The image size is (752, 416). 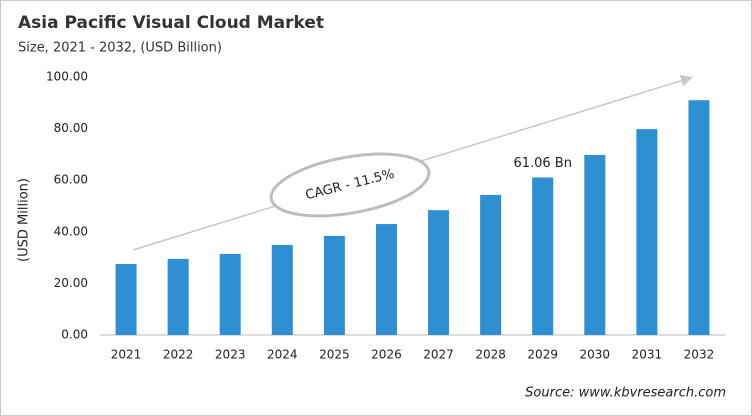 What do you see at coordinates (542, 163) in the screenshot?
I see `data-label: 61.06 Bn` at bounding box center [542, 163].